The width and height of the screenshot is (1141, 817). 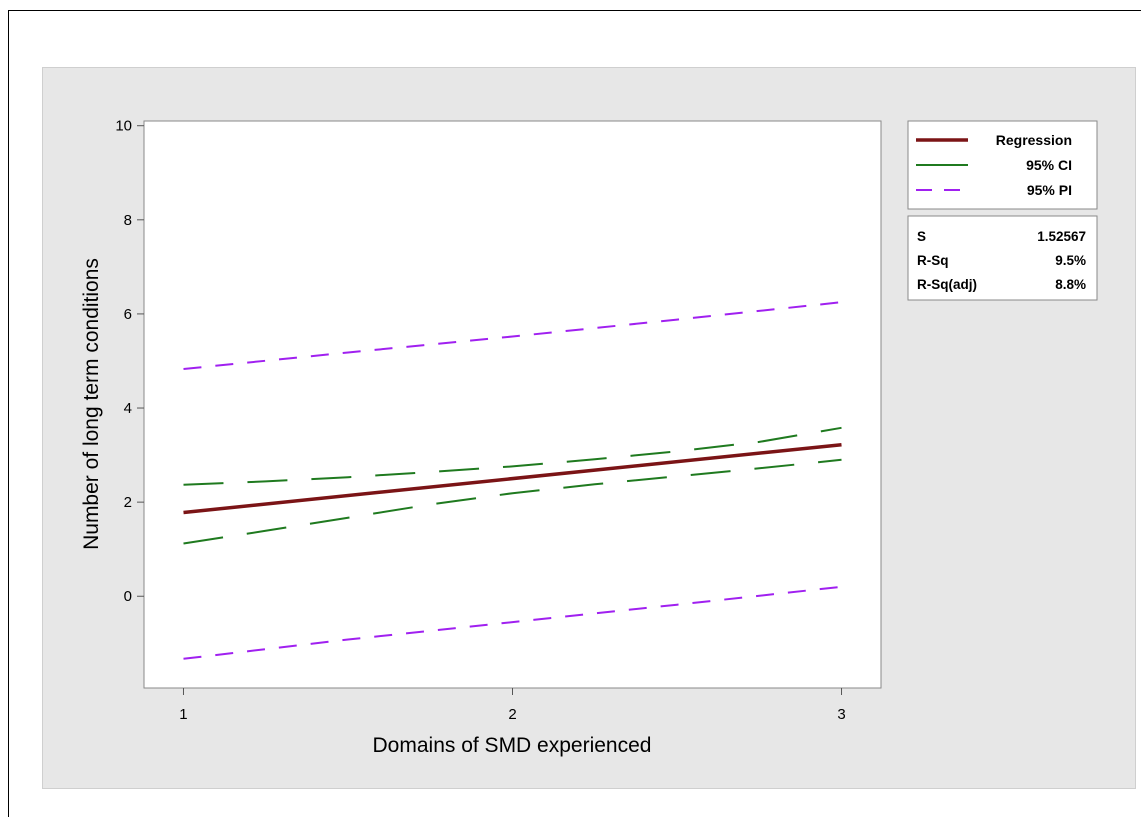 What do you see at coordinates (841, 714) in the screenshot?
I see `x-tick-label: 3` at bounding box center [841, 714].